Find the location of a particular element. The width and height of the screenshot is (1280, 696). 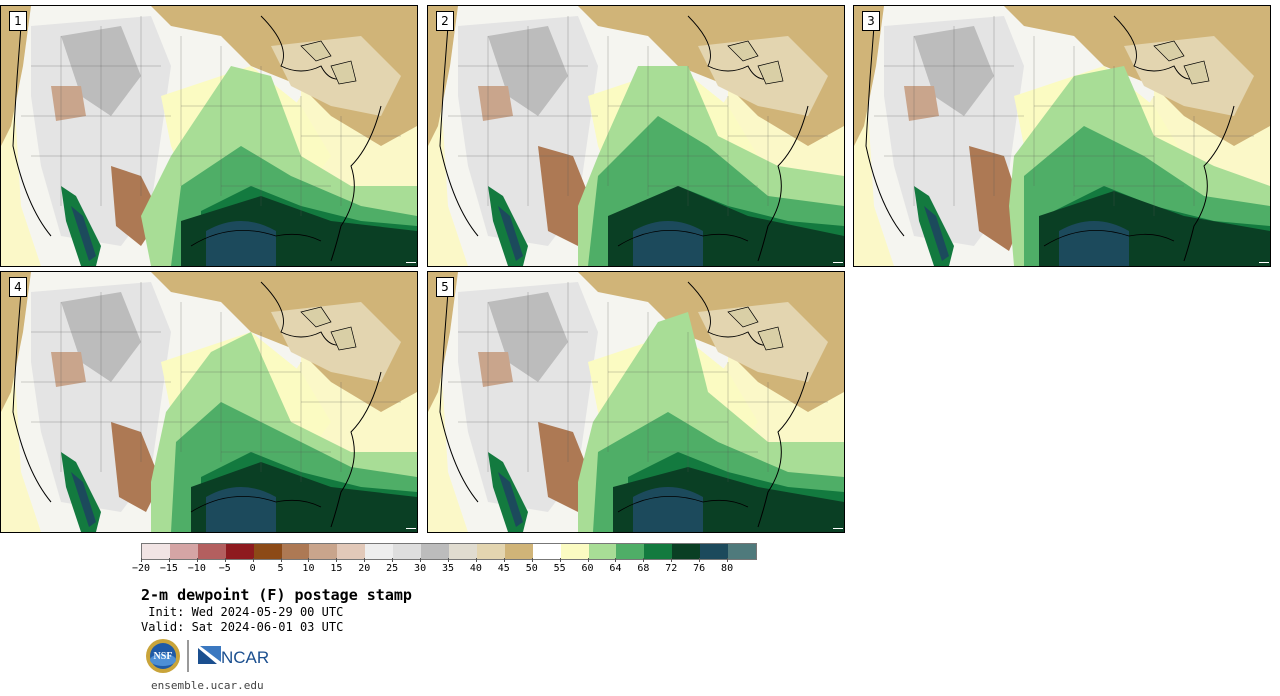

colorbar-tick-label: 50 is located at coordinates (531, 568).